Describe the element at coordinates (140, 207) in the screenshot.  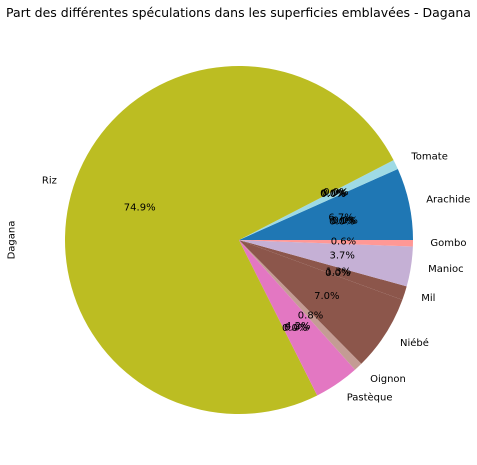
I see `slice-pct-label: 74.9%` at that location.